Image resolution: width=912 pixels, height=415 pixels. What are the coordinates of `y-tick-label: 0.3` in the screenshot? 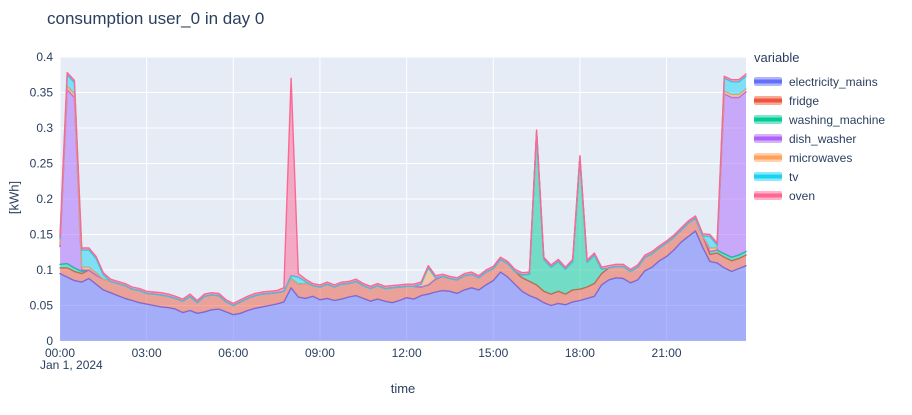 It's located at (44, 128).